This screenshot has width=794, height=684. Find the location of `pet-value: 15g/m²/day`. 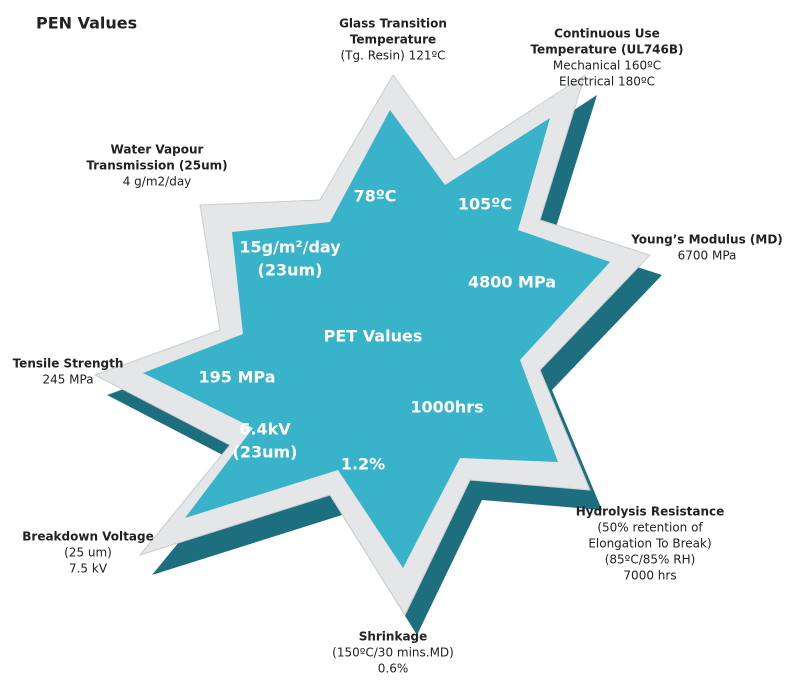

pet-value: 15g/m²/day is located at coordinates (290, 247).